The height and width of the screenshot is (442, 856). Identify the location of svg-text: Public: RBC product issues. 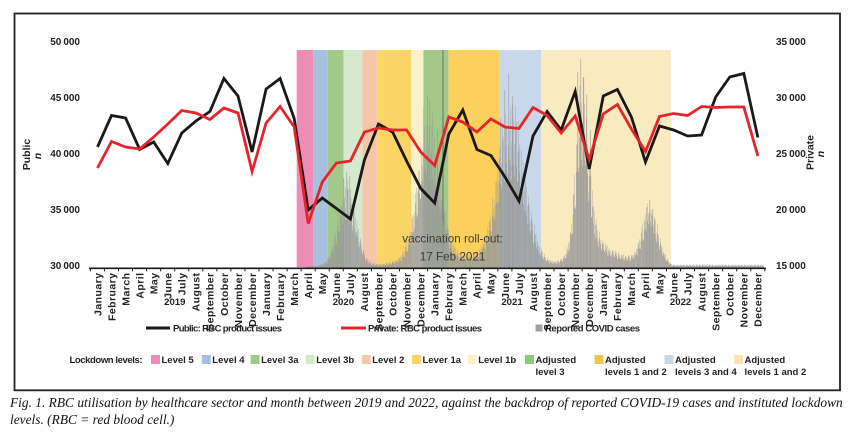
(227, 329).